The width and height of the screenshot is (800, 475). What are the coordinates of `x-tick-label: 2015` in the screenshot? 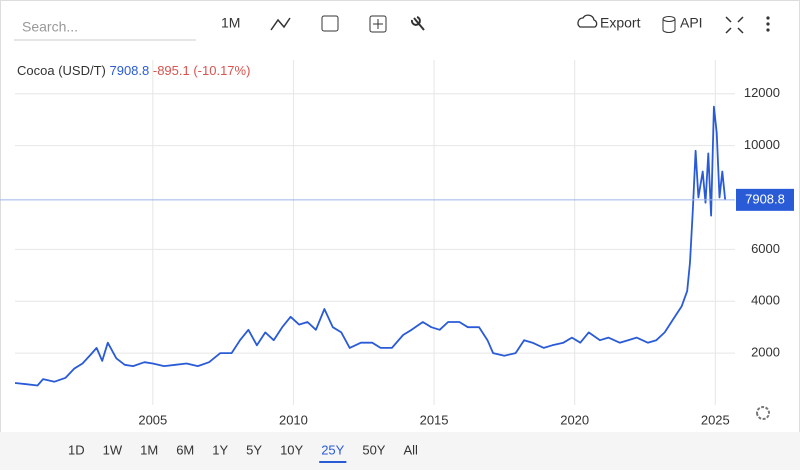 It's located at (434, 419).